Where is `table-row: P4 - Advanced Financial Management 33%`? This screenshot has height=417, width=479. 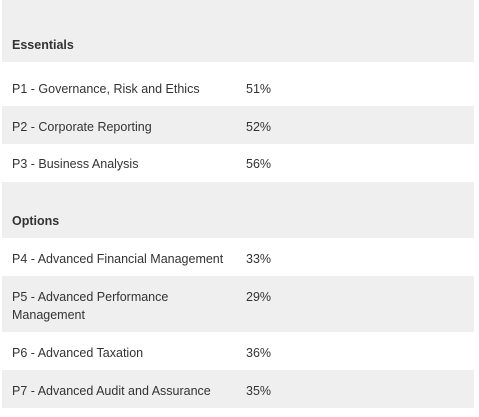
table-row: P4 - Advanced Financial Management 33% is located at coordinates (238, 257).